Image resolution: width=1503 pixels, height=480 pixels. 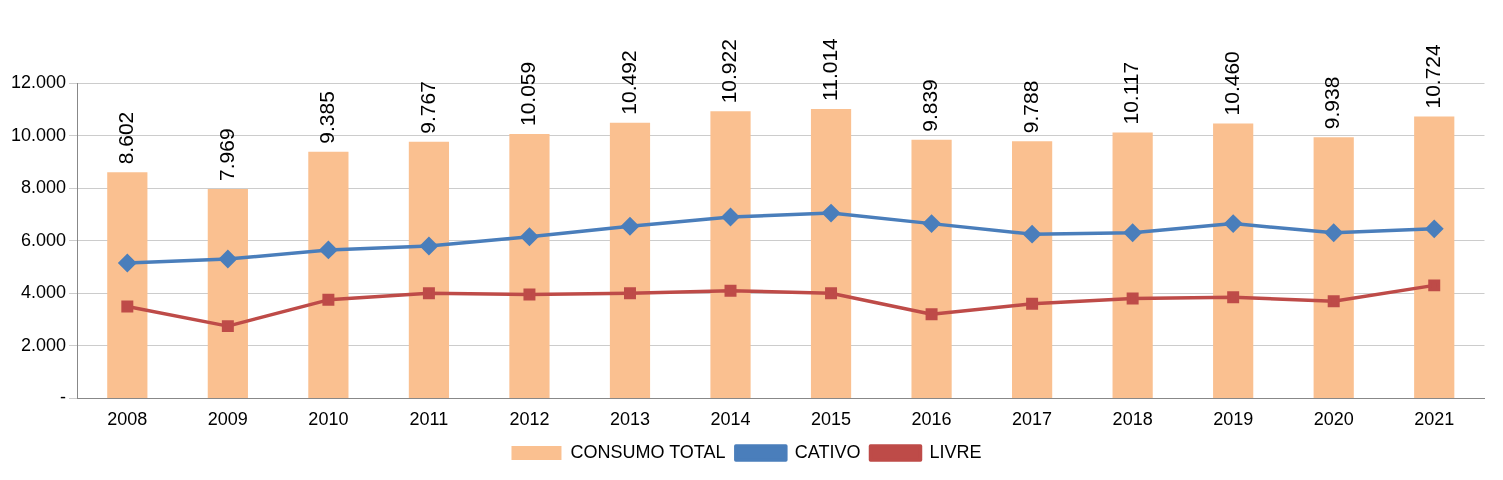 What do you see at coordinates (38, 134) in the screenshot?
I see `y-tick-label: 10.000` at bounding box center [38, 134].